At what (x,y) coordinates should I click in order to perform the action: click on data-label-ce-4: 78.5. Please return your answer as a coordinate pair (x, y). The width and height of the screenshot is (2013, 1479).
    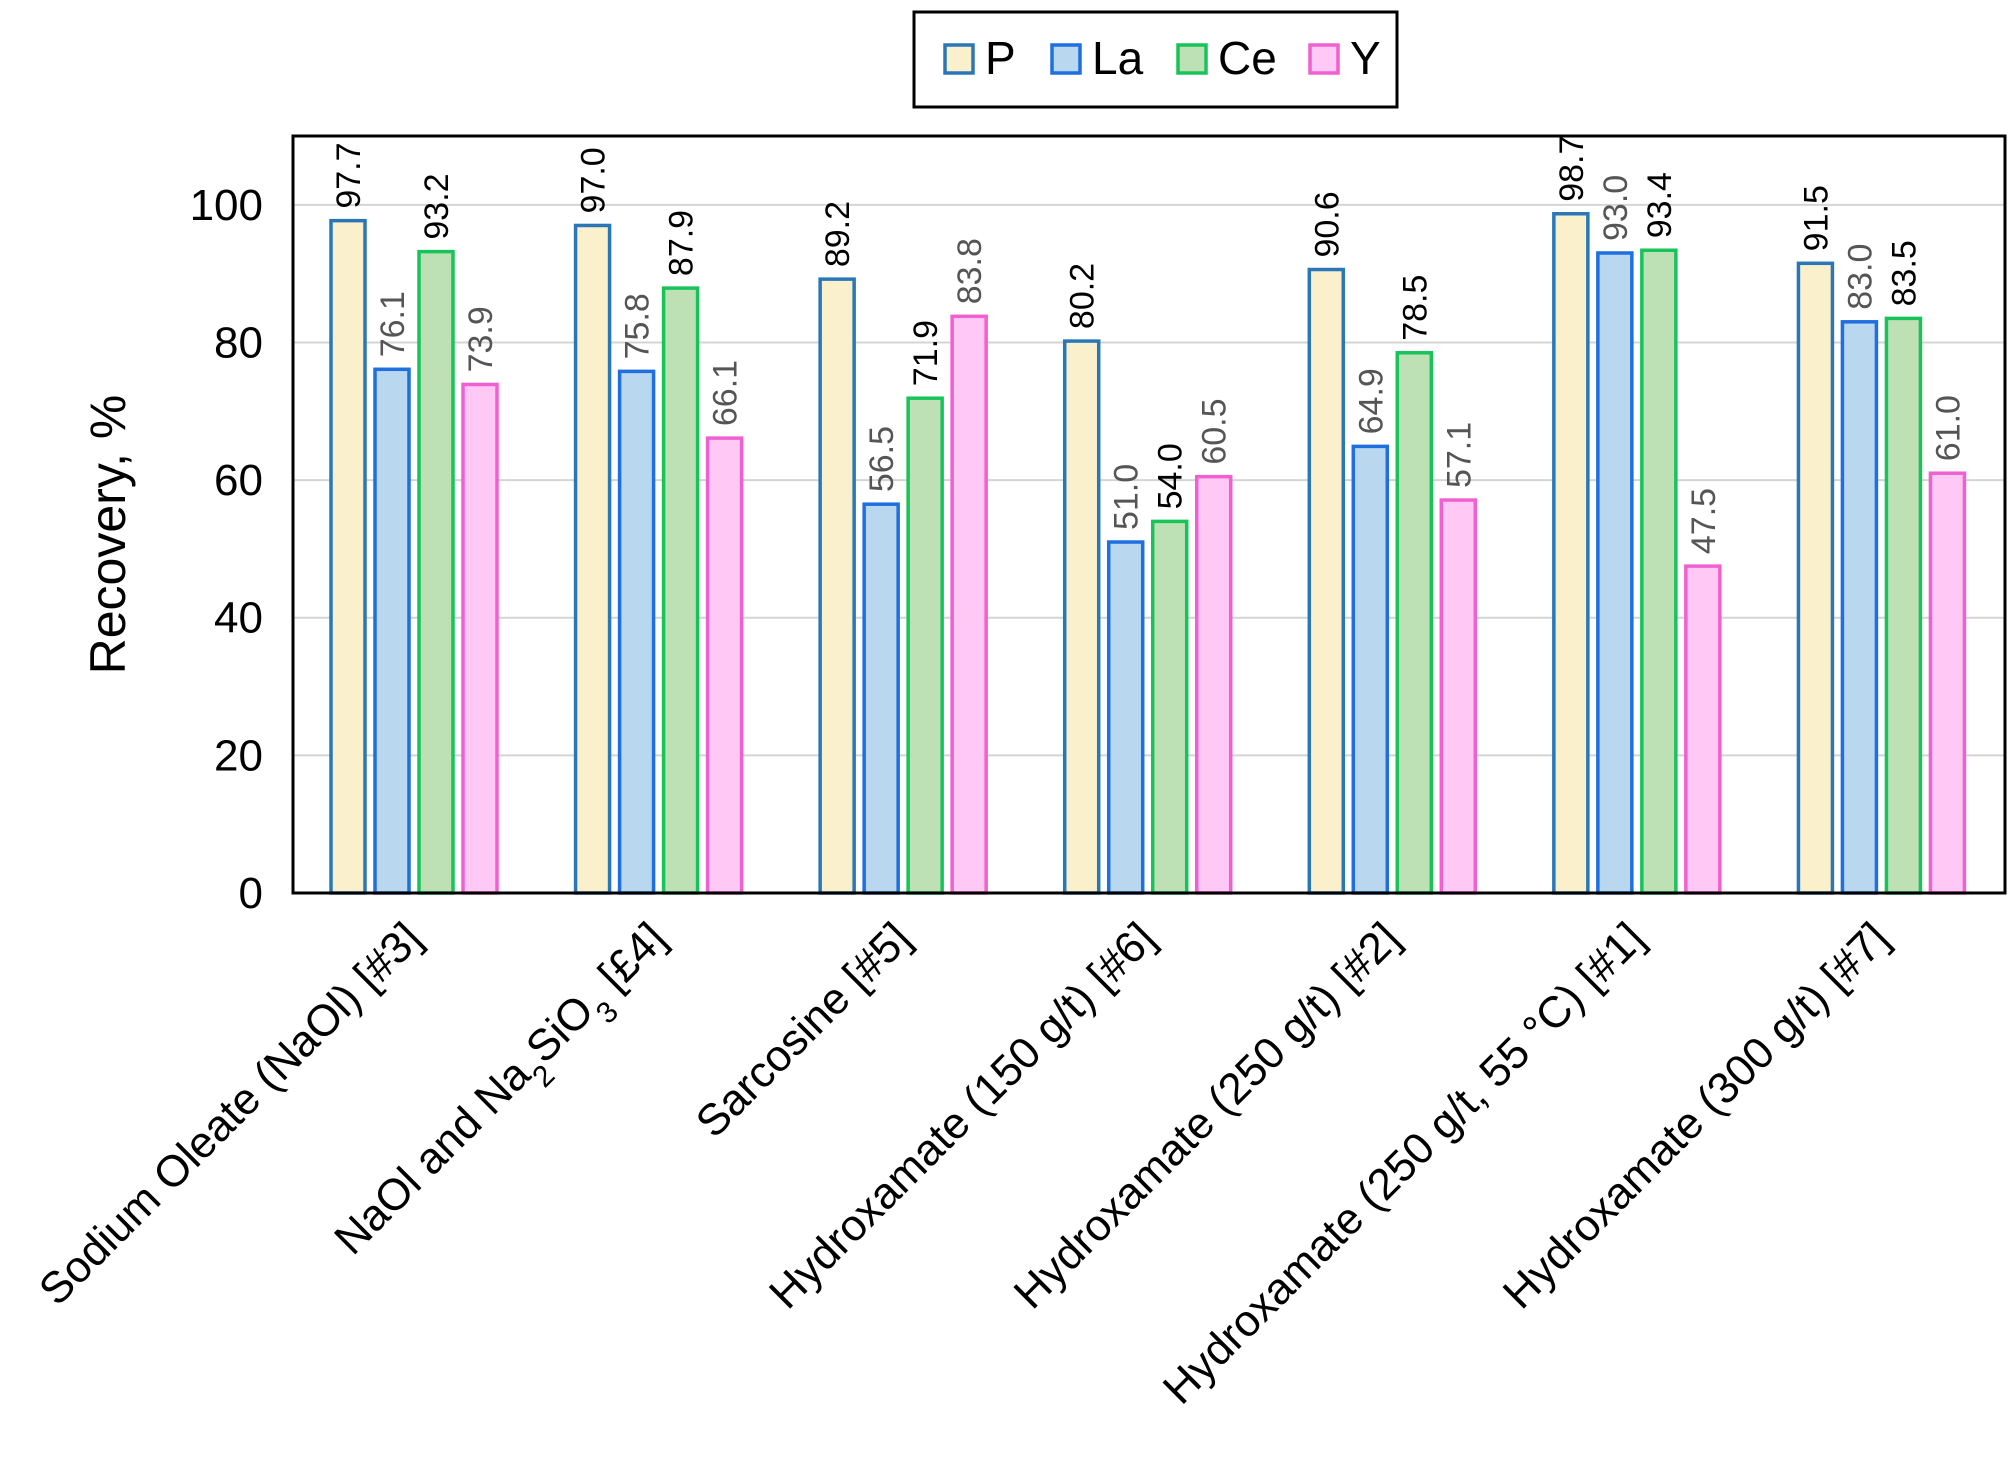
    Looking at the image, I should click on (1415, 308).